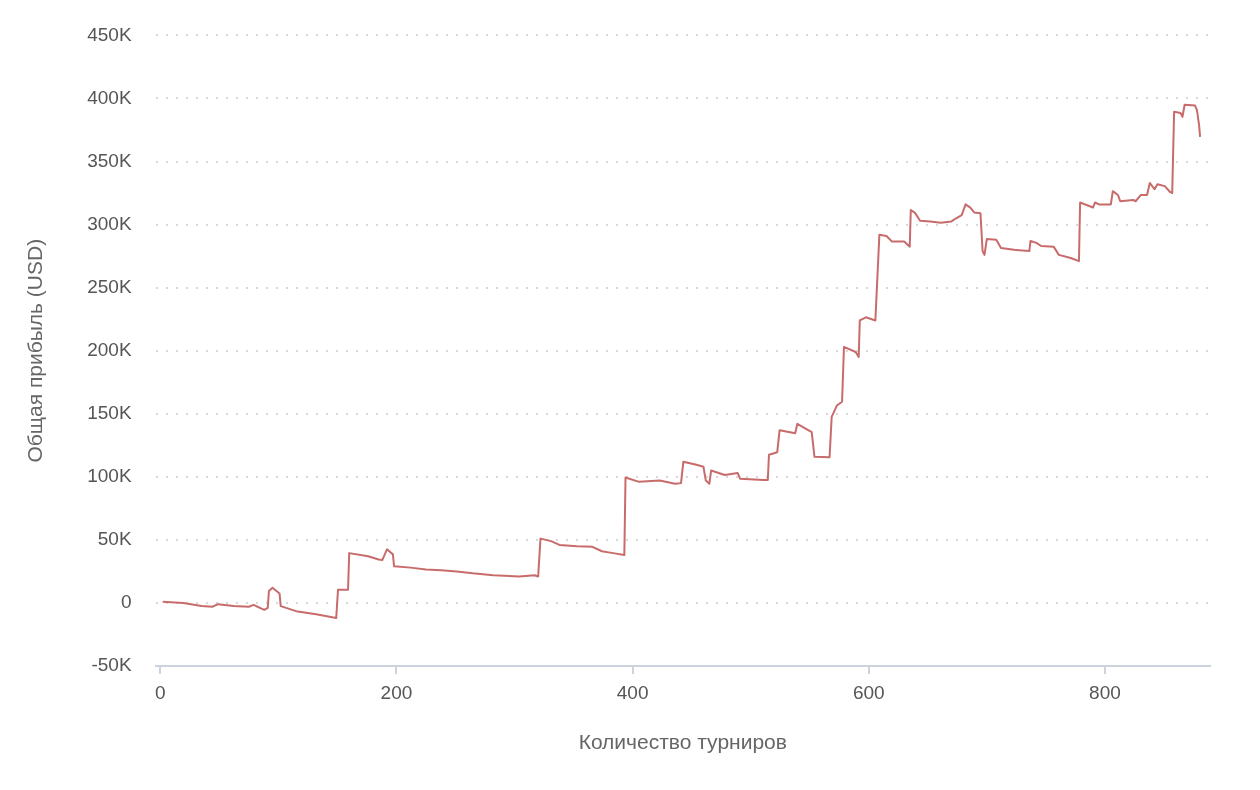  I want to click on x-tick-label: 200, so click(396, 692).